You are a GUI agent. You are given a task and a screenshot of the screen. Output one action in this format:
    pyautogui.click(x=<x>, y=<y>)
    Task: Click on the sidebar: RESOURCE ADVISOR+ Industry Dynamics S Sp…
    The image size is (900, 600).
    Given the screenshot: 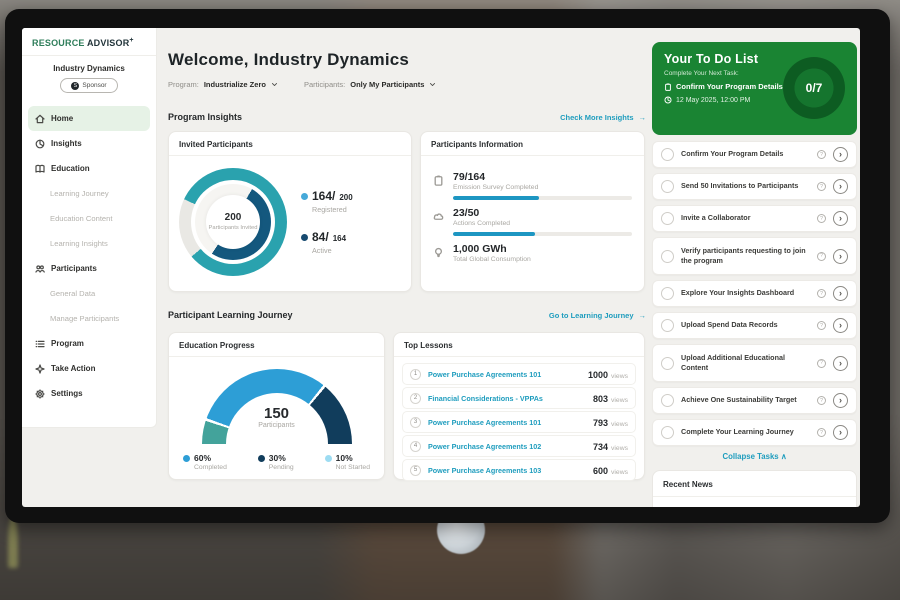 What is the action you would take?
    pyautogui.click(x=89, y=228)
    